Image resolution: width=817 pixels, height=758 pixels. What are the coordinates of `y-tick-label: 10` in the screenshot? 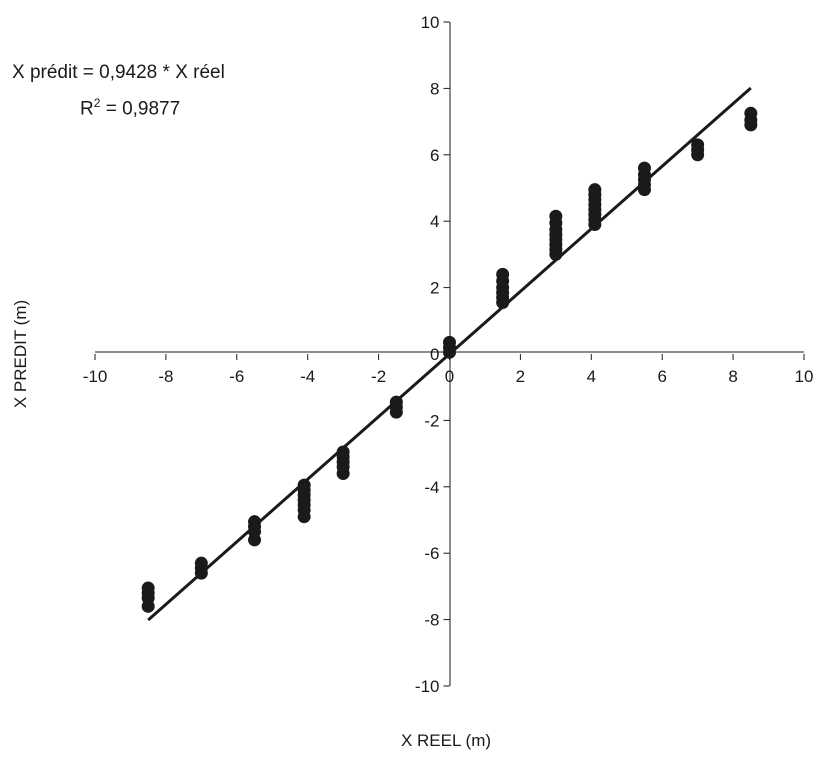 It's located at (430, 22).